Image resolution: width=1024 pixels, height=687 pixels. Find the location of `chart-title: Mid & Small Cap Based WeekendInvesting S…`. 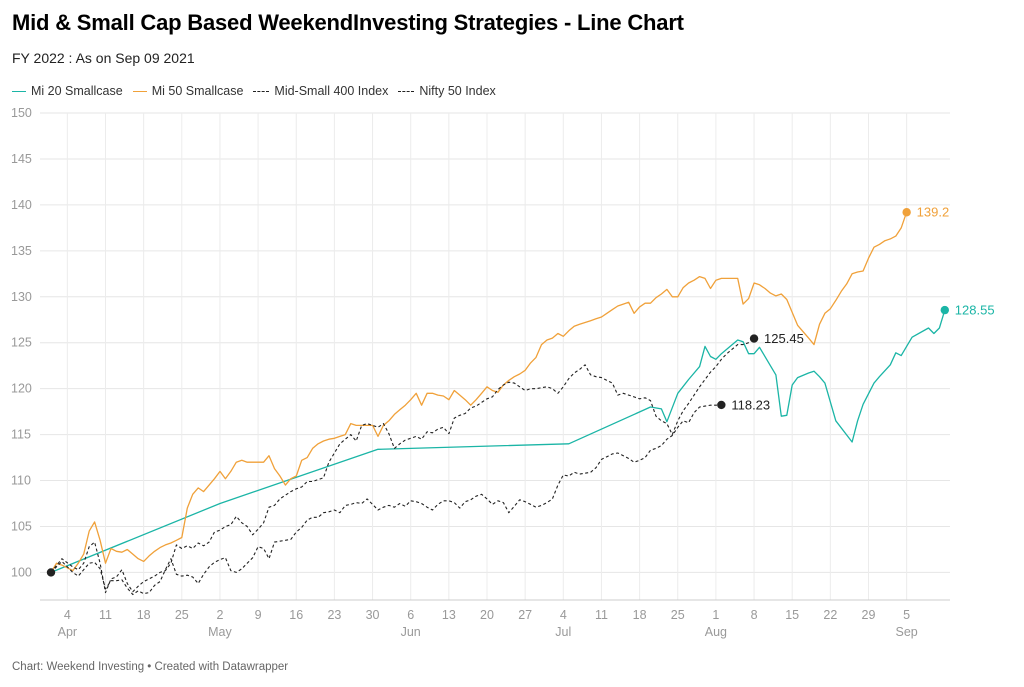

chart-title: Mid & Small Cap Based WeekendInvesting S… is located at coordinates (348, 22).